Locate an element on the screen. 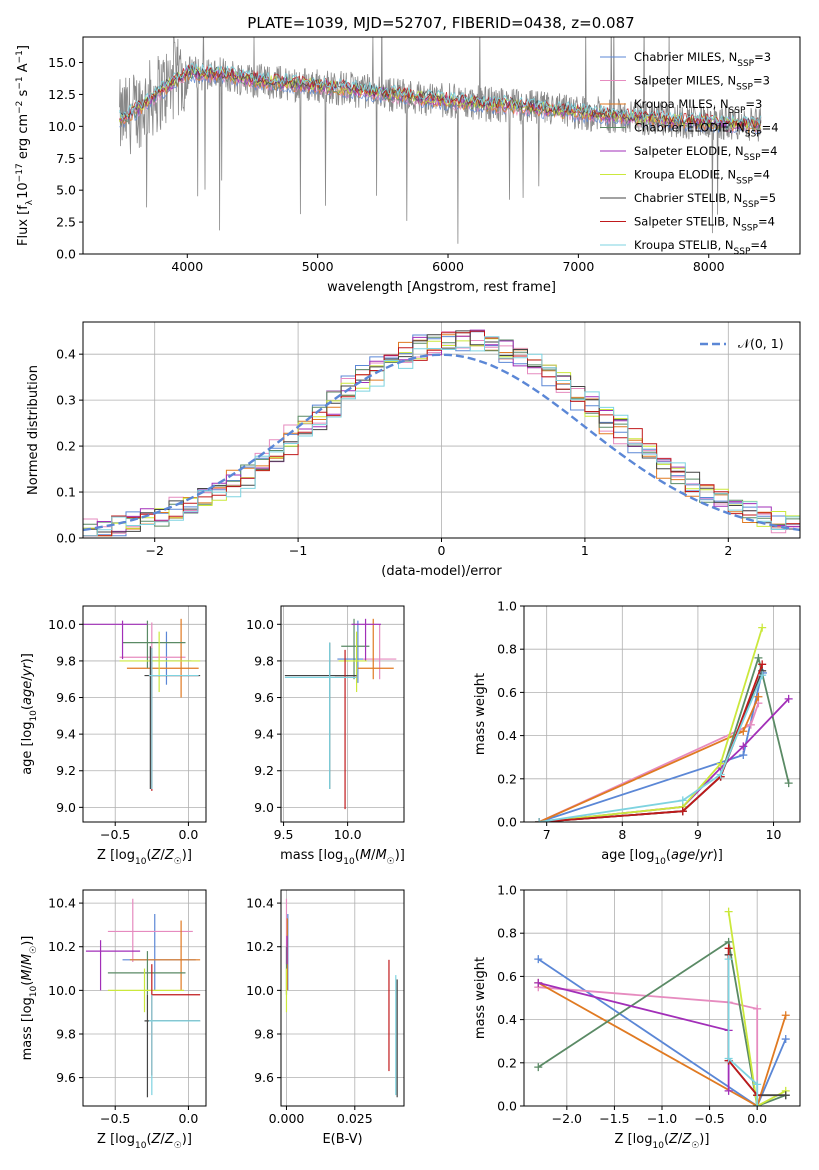 The image size is (819, 1170). y-tick-label: 0.0 is located at coordinates (66, 538).